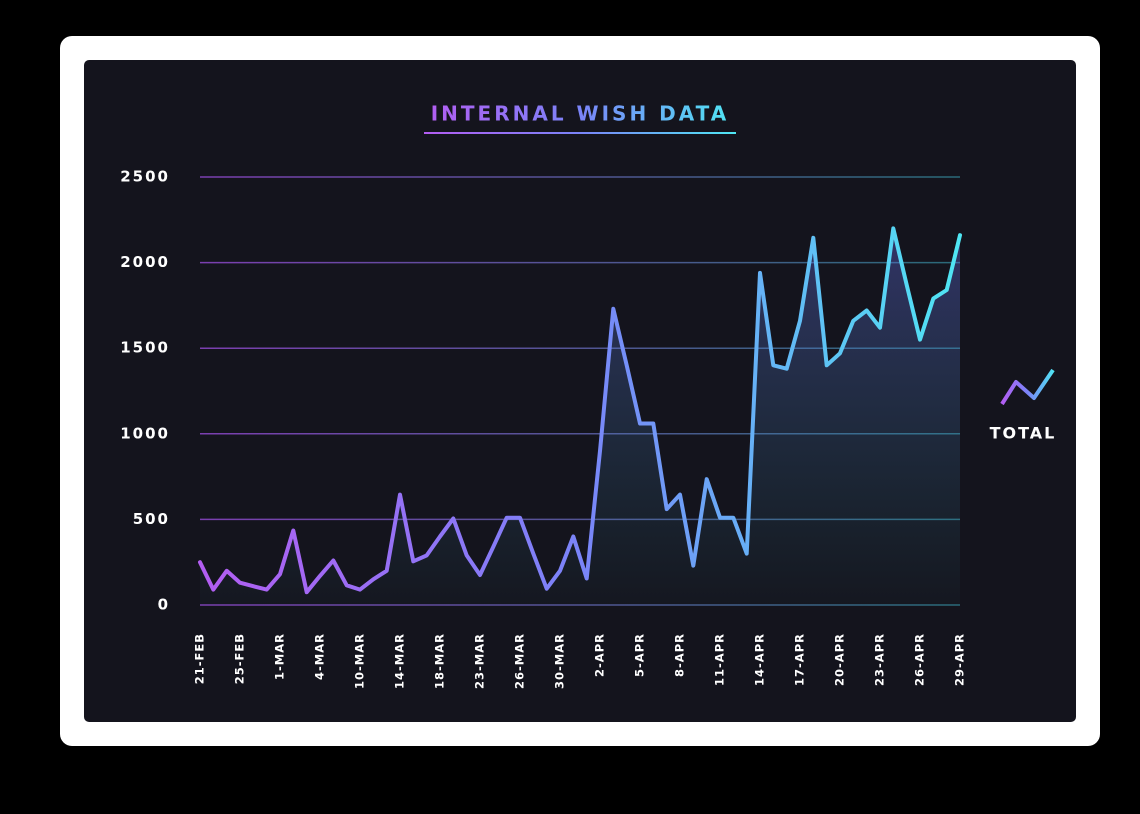 Image resolution: width=1140 pixels, height=814 pixels. Describe the element at coordinates (560, 661) in the screenshot. I see `x-tick-label: 30-MAR` at that location.